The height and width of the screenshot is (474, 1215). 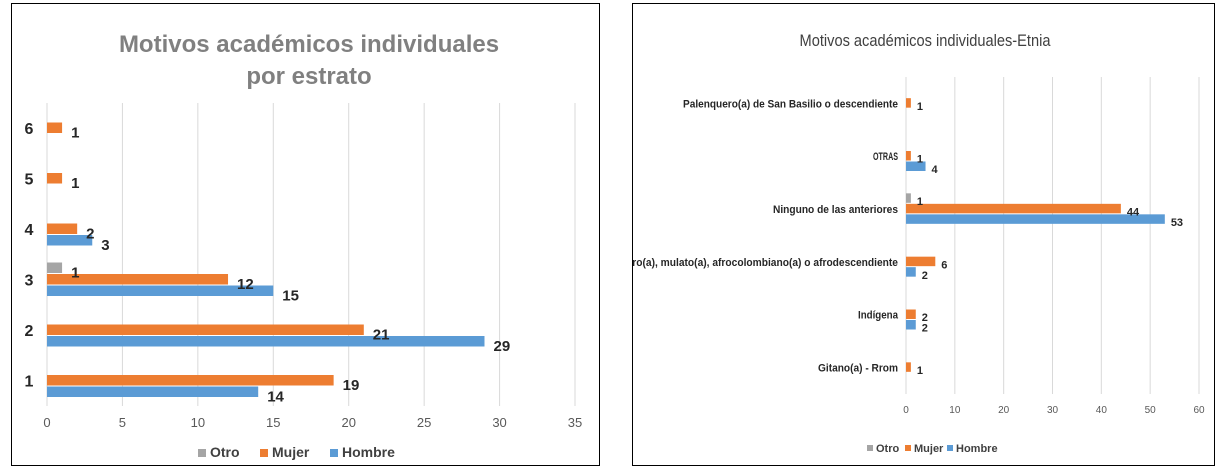 What do you see at coordinates (1177, 223) in the screenshot?
I see `data-label-hombre: 53` at bounding box center [1177, 223].